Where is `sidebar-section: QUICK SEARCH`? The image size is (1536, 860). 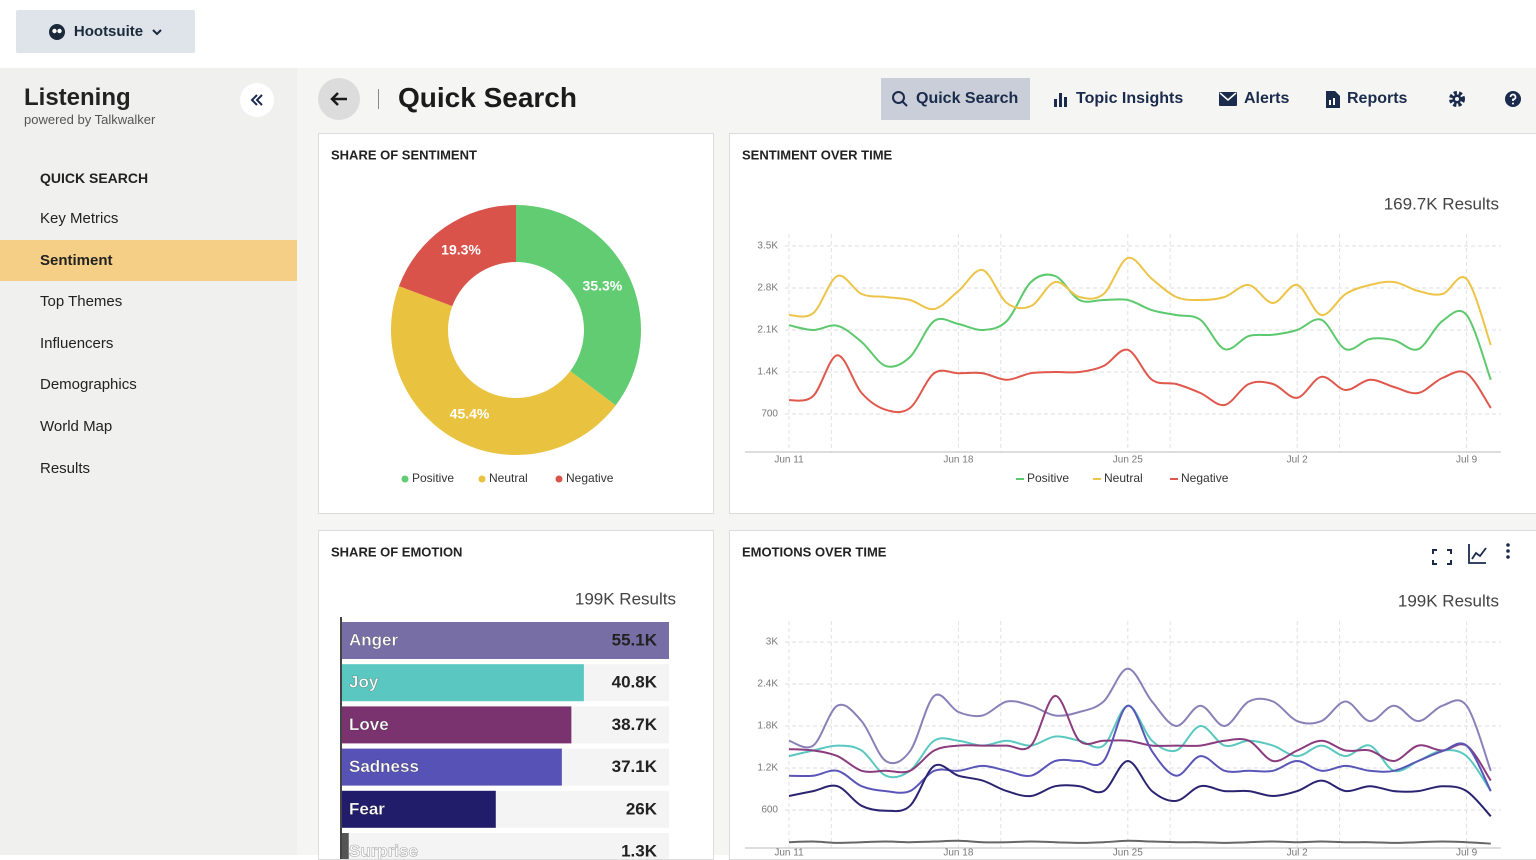 sidebar-section: QUICK SEARCH is located at coordinates (94, 178).